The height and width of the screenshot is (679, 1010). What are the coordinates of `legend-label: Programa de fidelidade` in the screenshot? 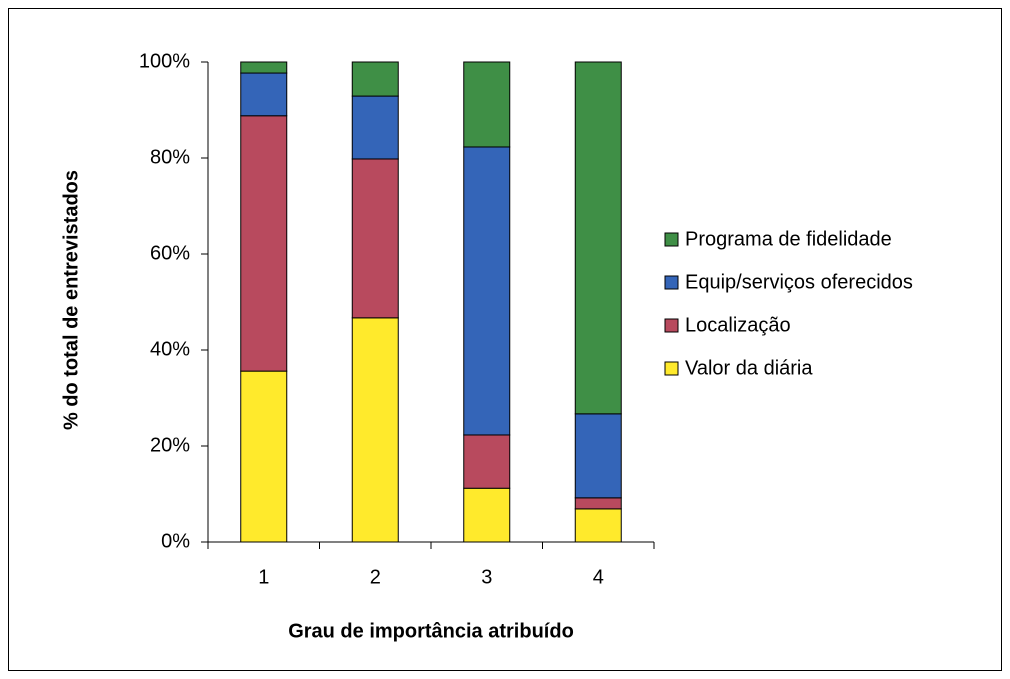 It's located at (788, 239).